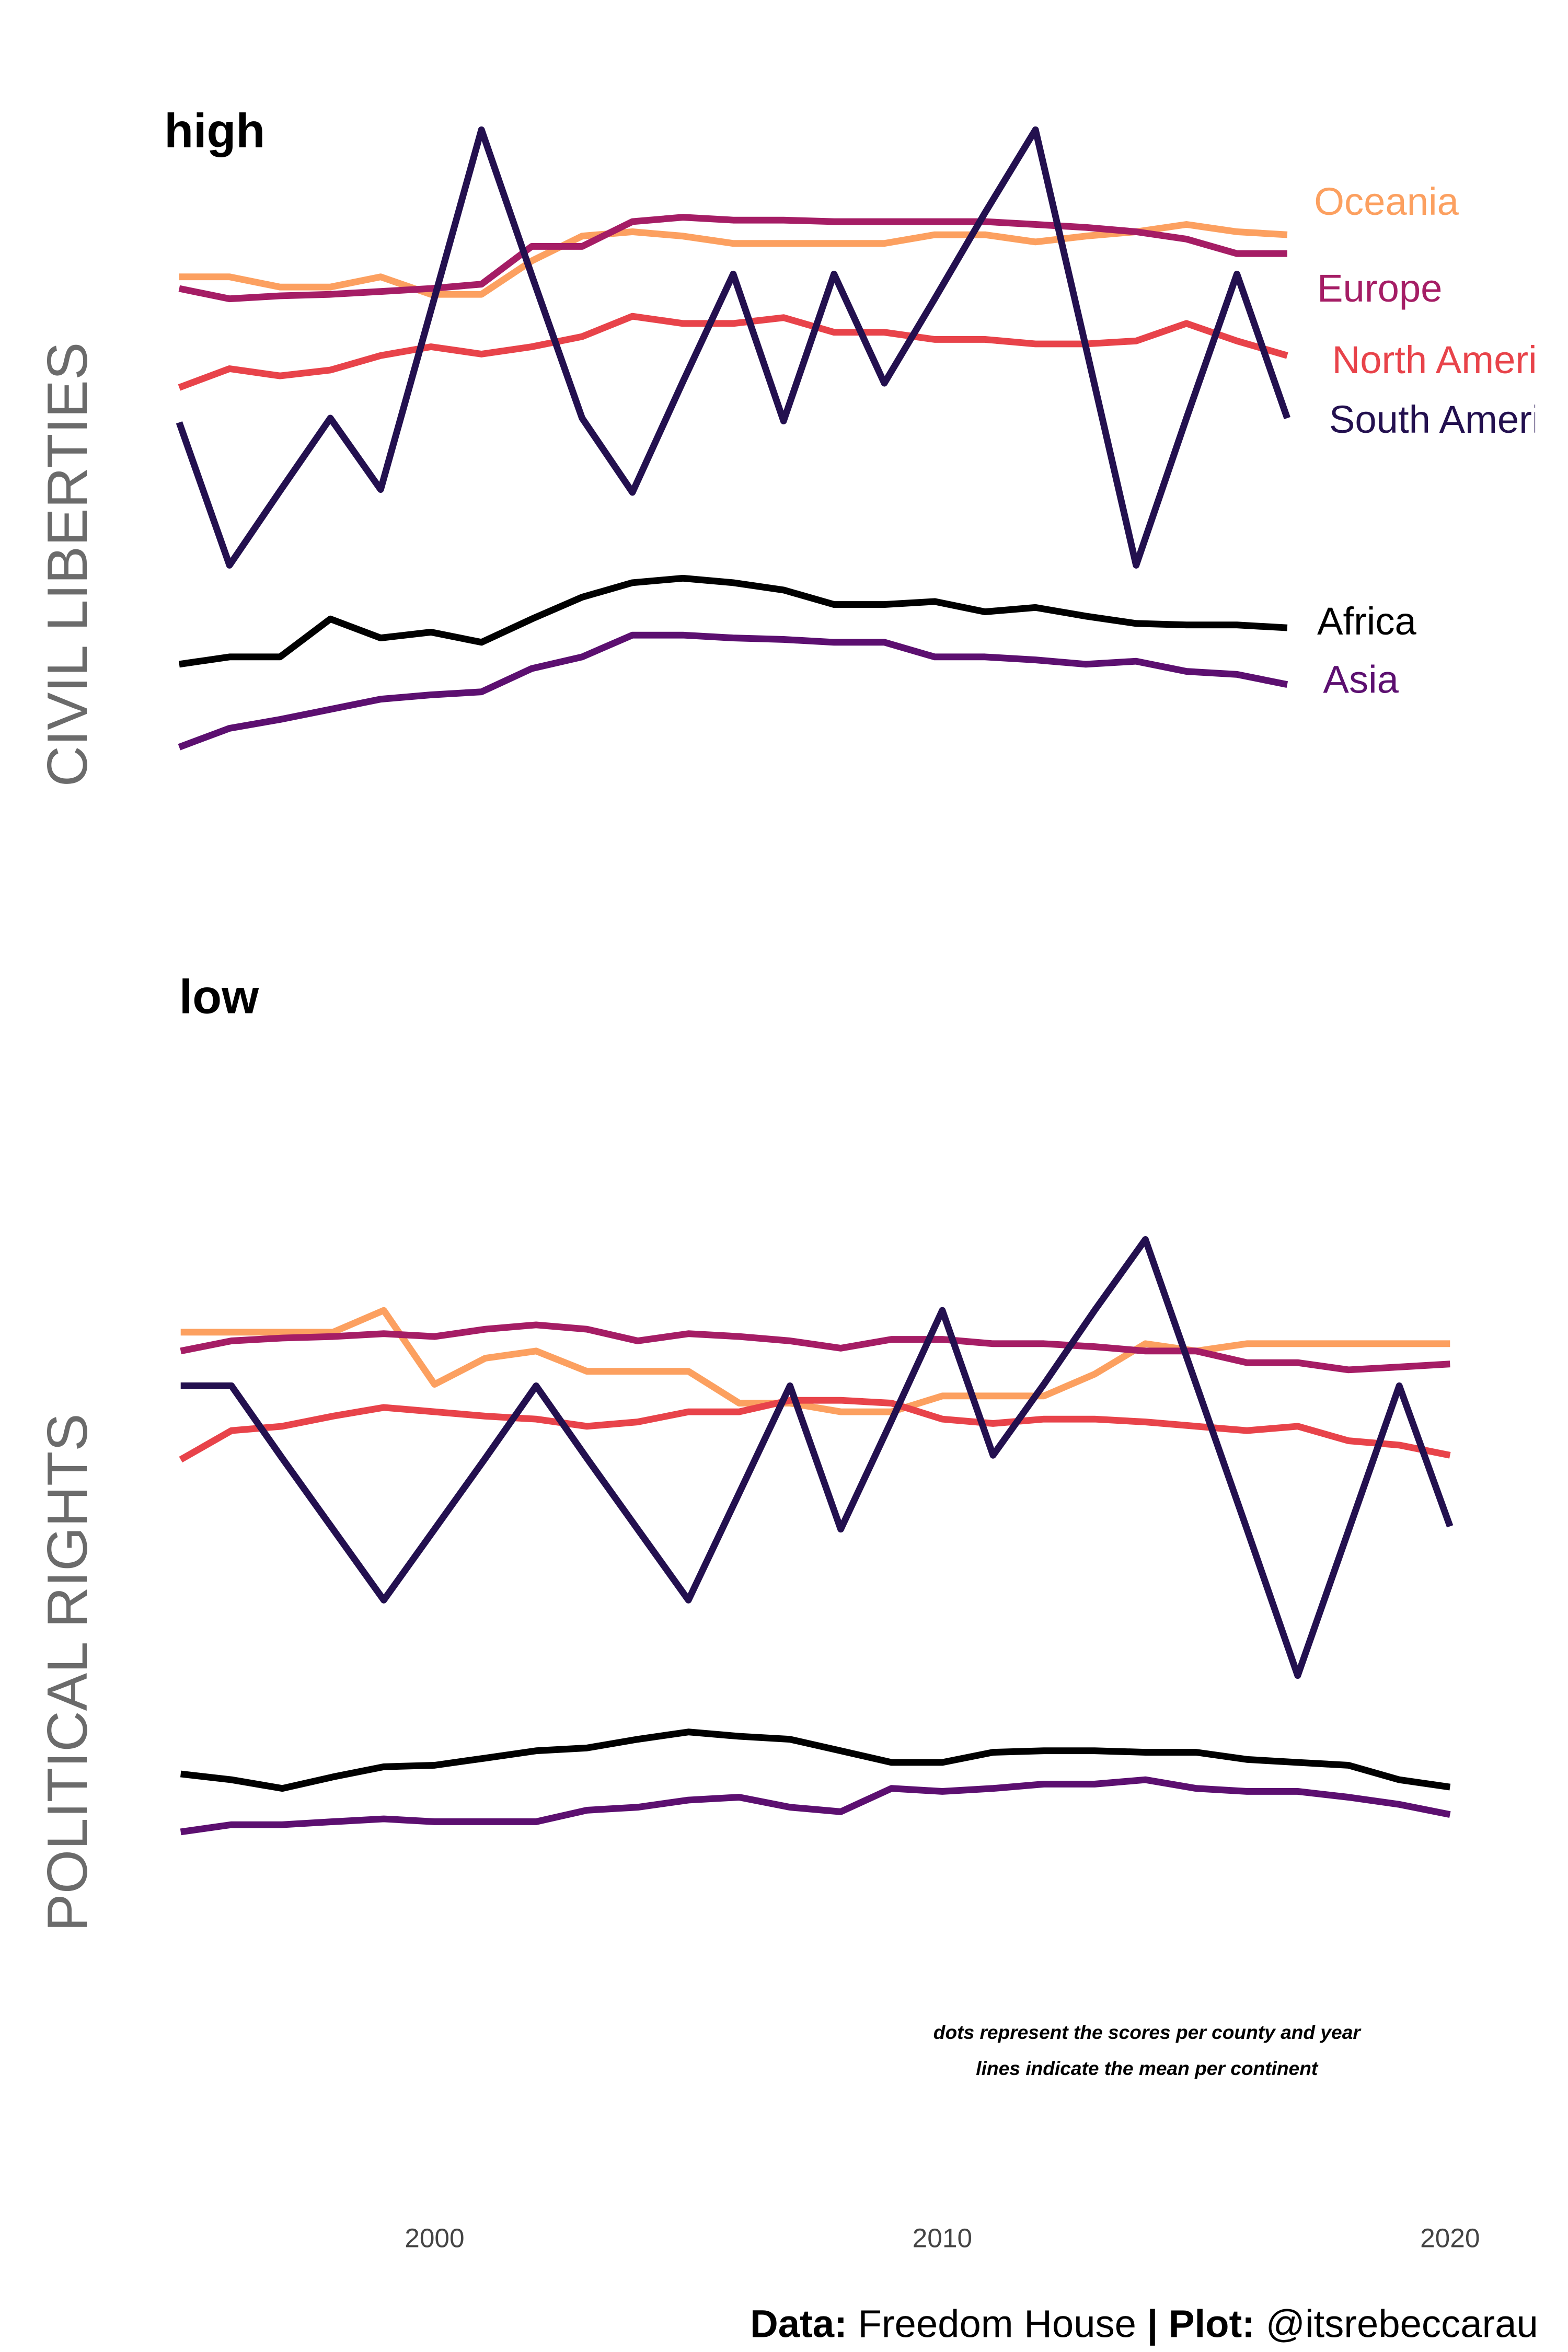 The image size is (1568, 2352). What do you see at coordinates (1402, 2323) in the screenshot?
I see `caption-value: @itsrebeccarau` at bounding box center [1402, 2323].